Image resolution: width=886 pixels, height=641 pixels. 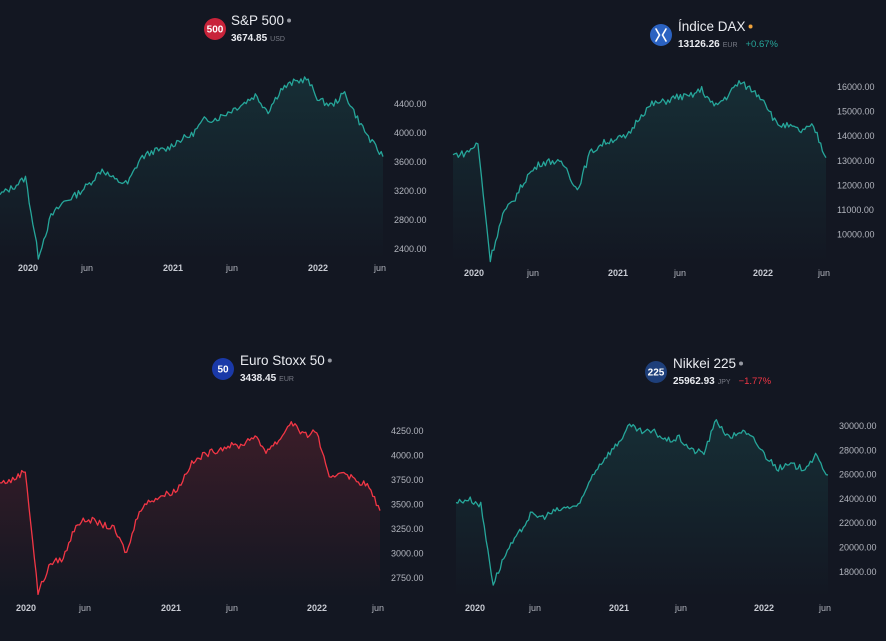 What do you see at coordinates (407, 554) in the screenshot?
I see `y-tick-label: 3000.00` at bounding box center [407, 554].